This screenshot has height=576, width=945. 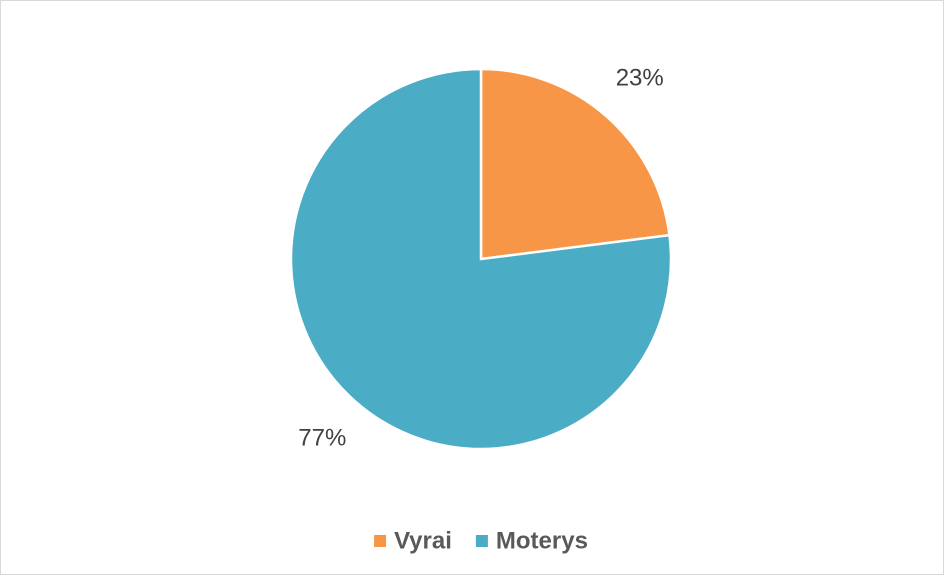 What do you see at coordinates (575, 164) in the screenshot?
I see `pie-slice` at bounding box center [575, 164].